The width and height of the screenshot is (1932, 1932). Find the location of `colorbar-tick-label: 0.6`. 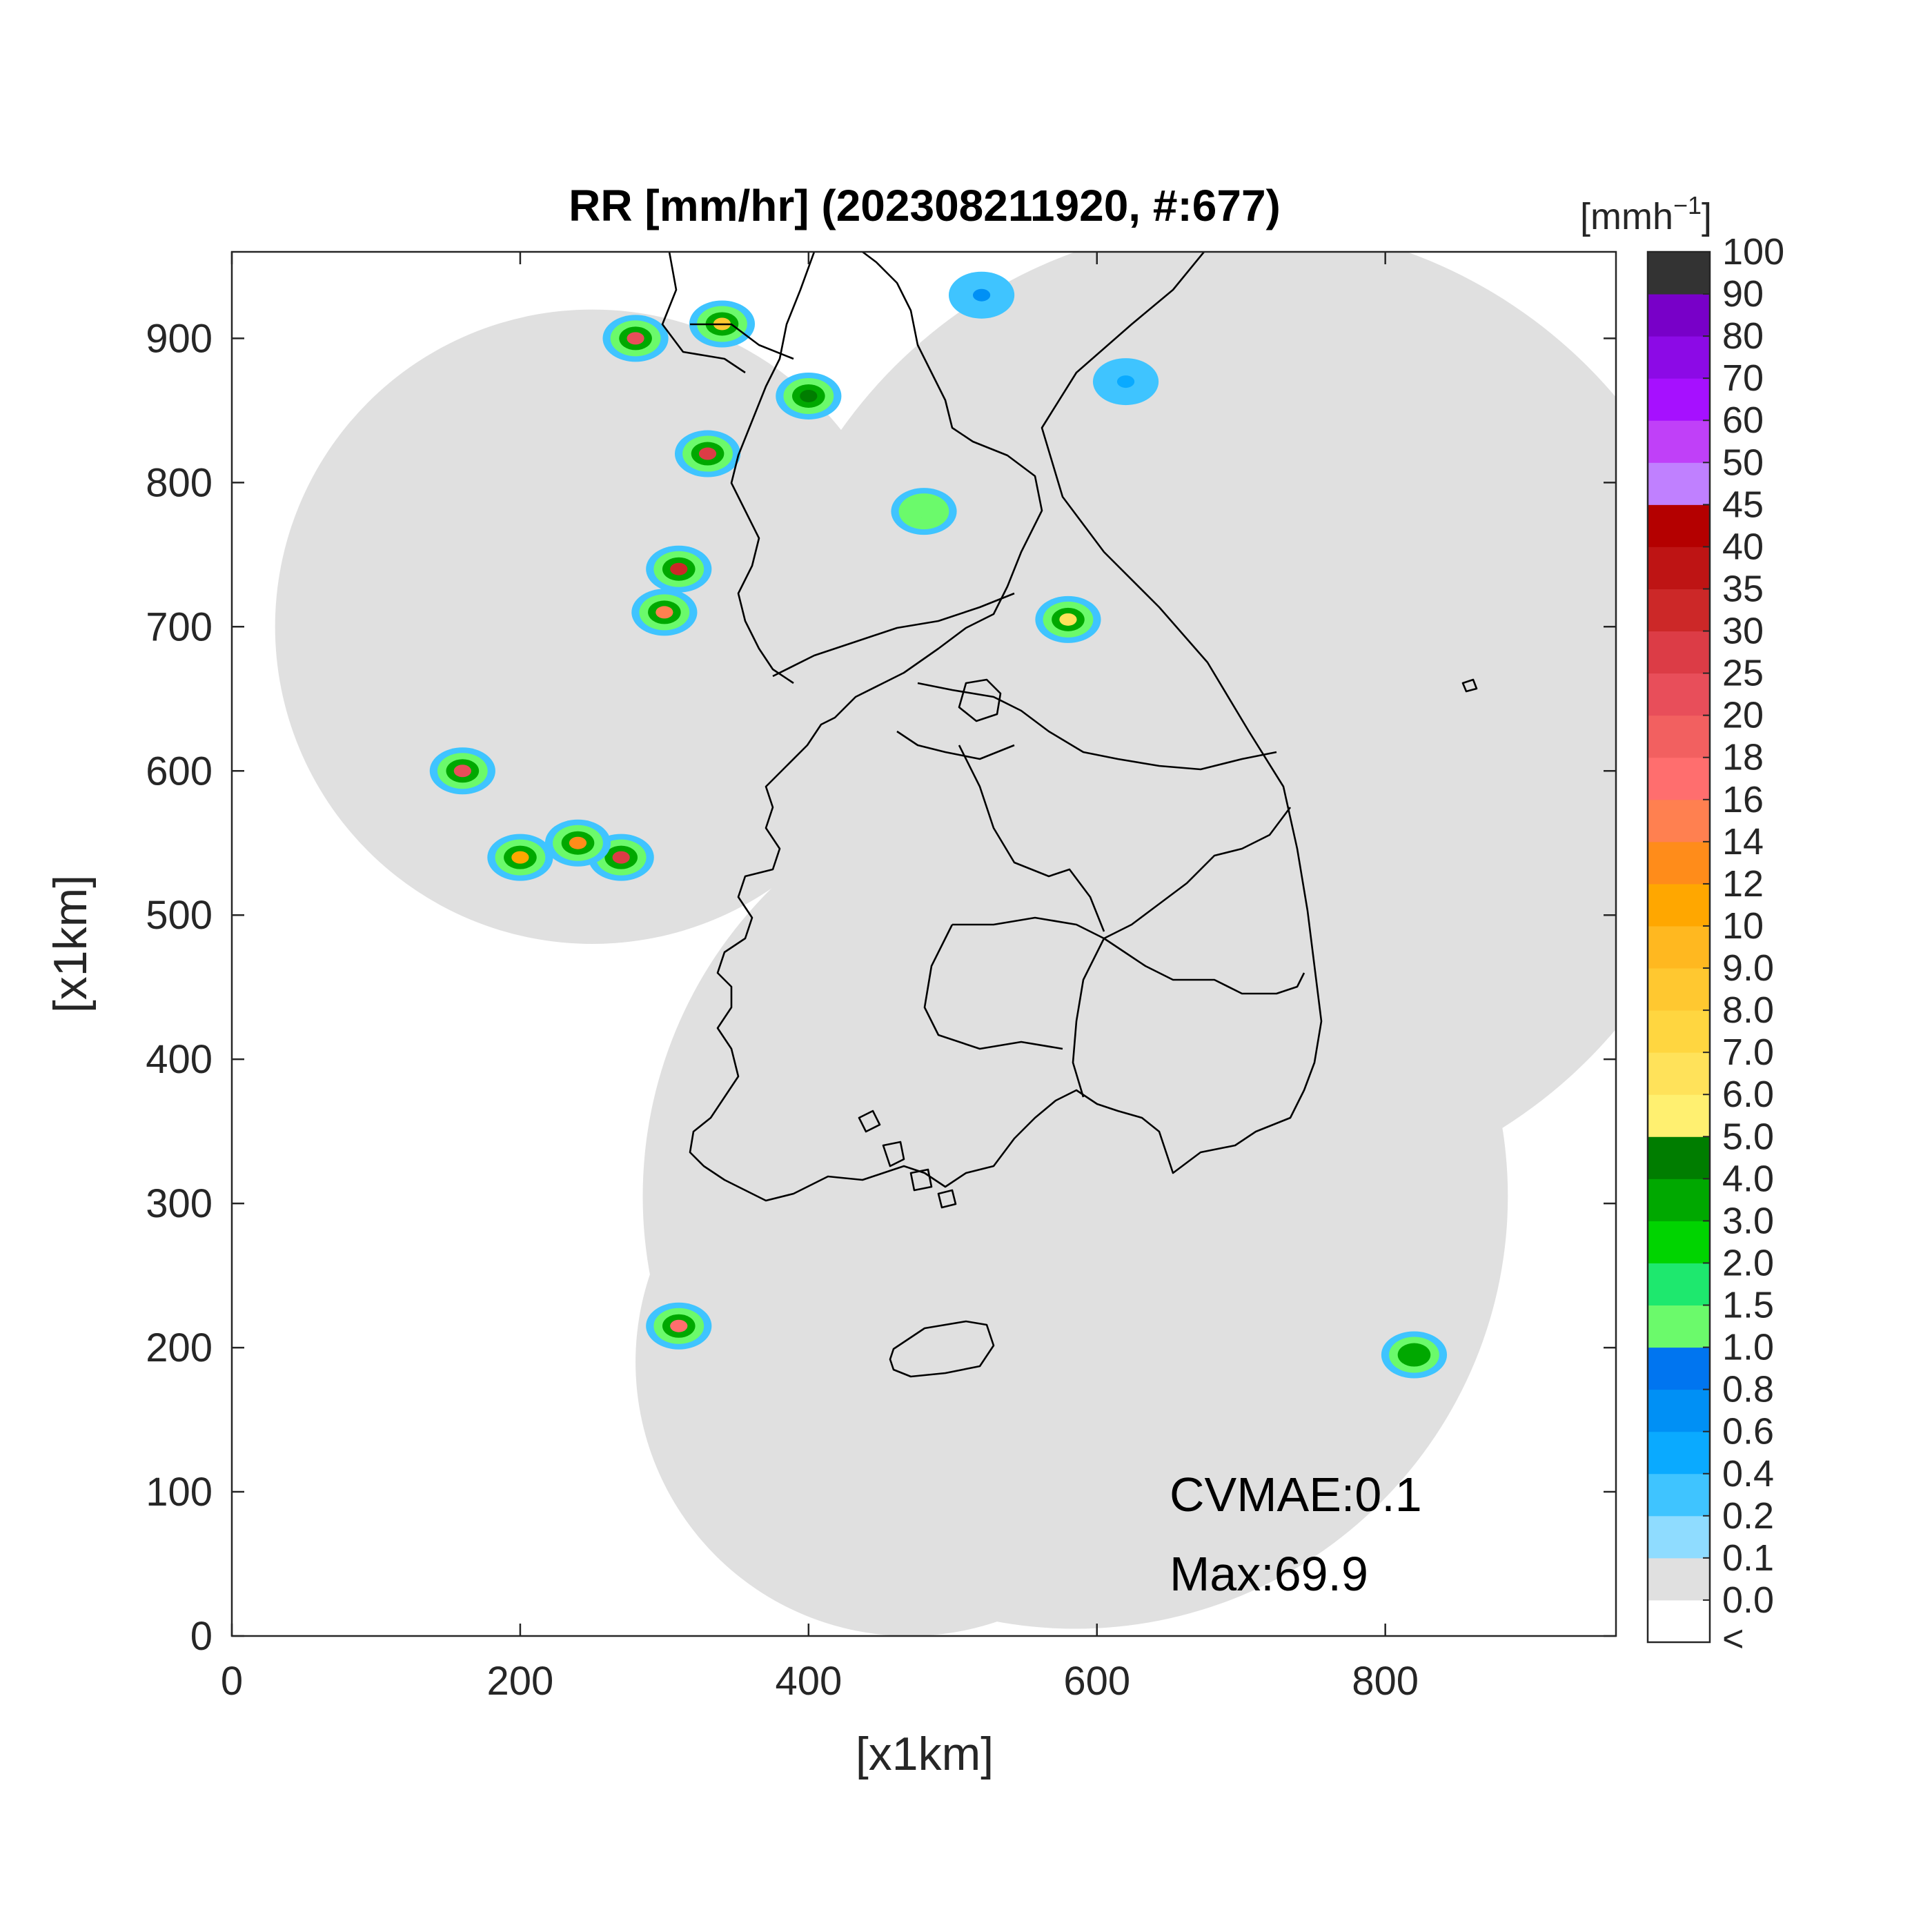

colorbar-tick-label: 0.6 is located at coordinates (1748, 1431).